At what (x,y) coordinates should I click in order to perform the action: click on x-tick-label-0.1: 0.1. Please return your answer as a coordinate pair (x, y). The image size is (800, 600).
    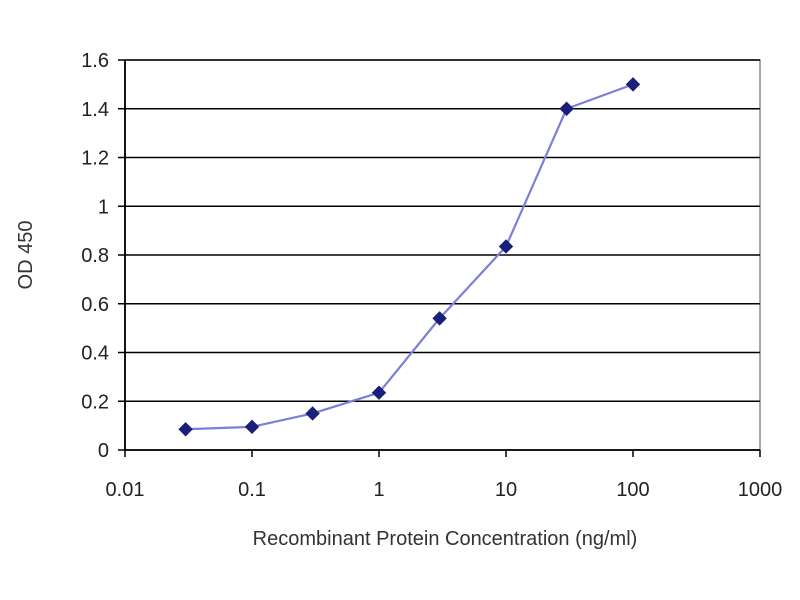
    Looking at the image, I should click on (252, 490).